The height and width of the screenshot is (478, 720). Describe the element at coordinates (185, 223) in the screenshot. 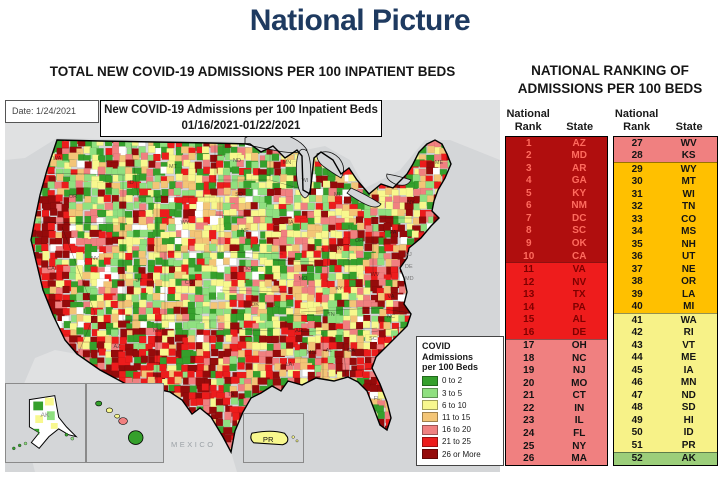

I see `state-abbrev-label: WY` at that location.